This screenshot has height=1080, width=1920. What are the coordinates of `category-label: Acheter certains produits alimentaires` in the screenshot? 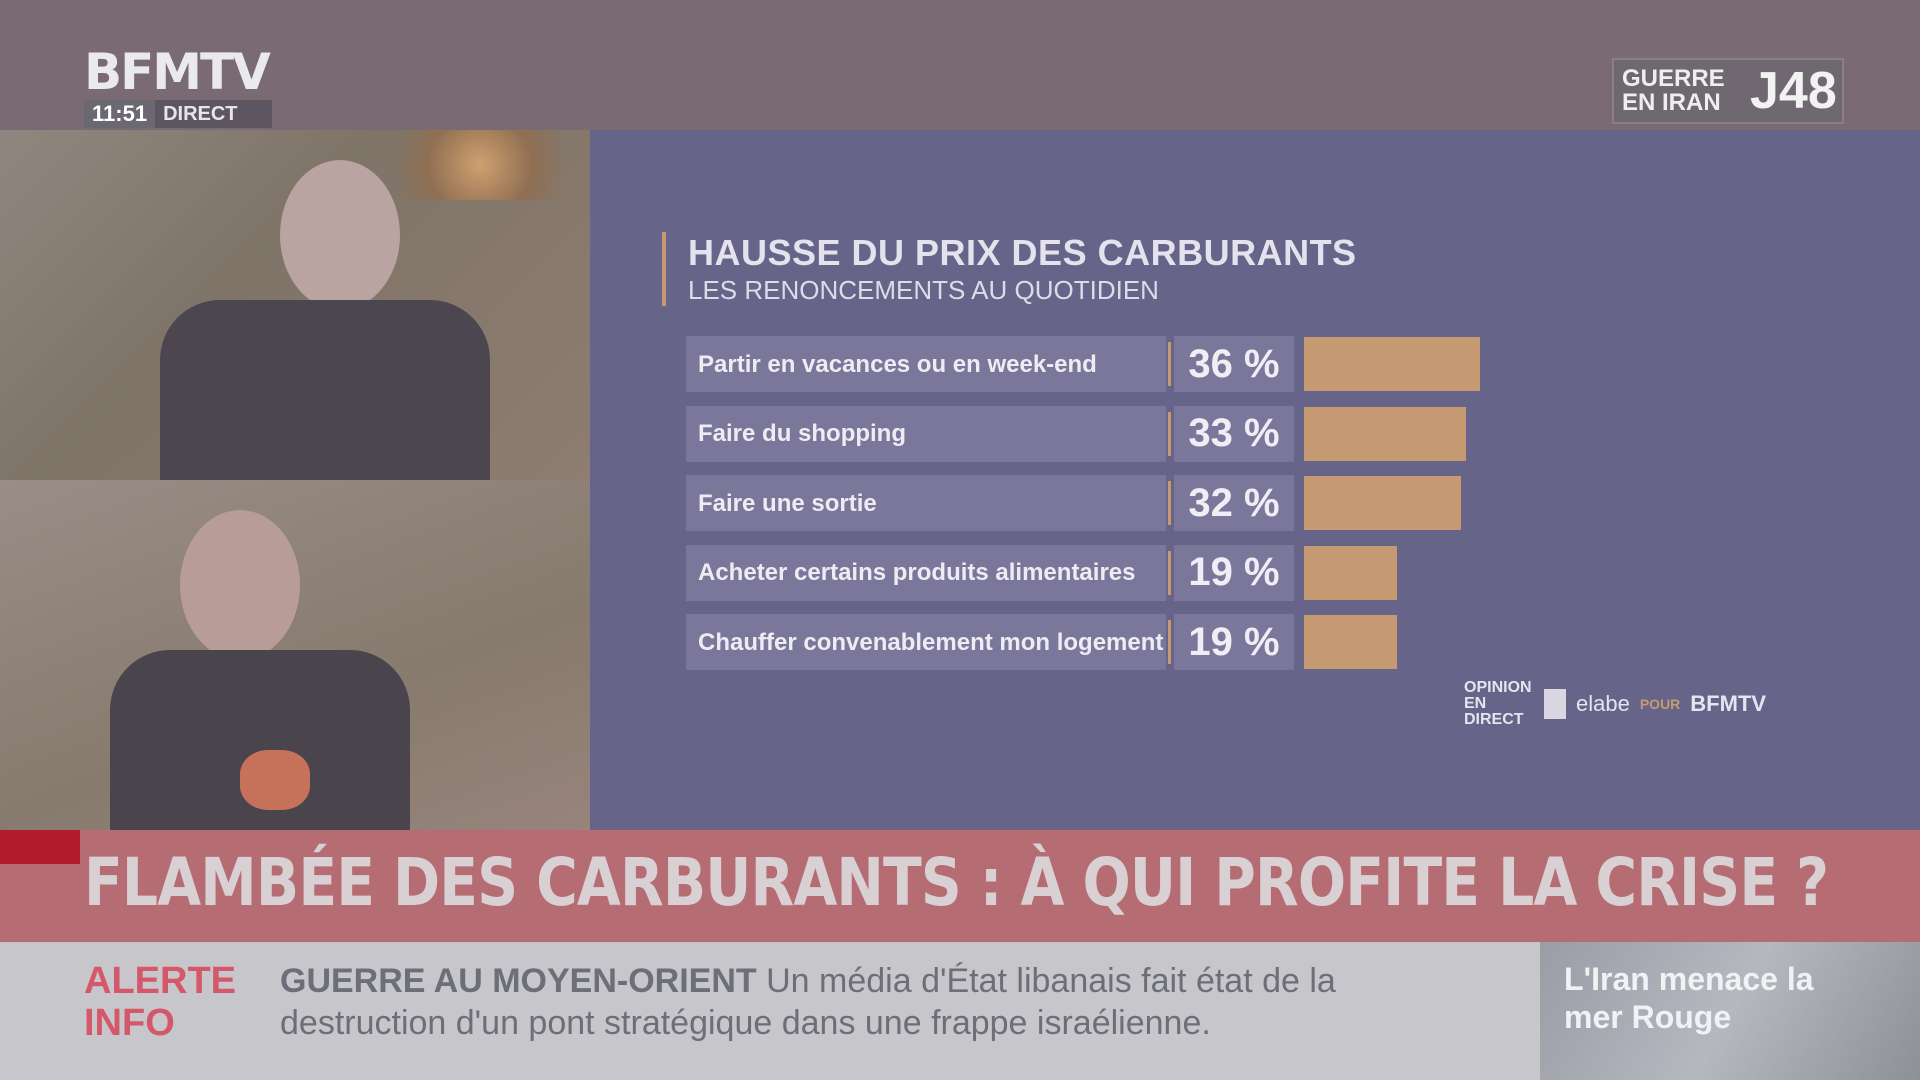 It's located at (926, 572).